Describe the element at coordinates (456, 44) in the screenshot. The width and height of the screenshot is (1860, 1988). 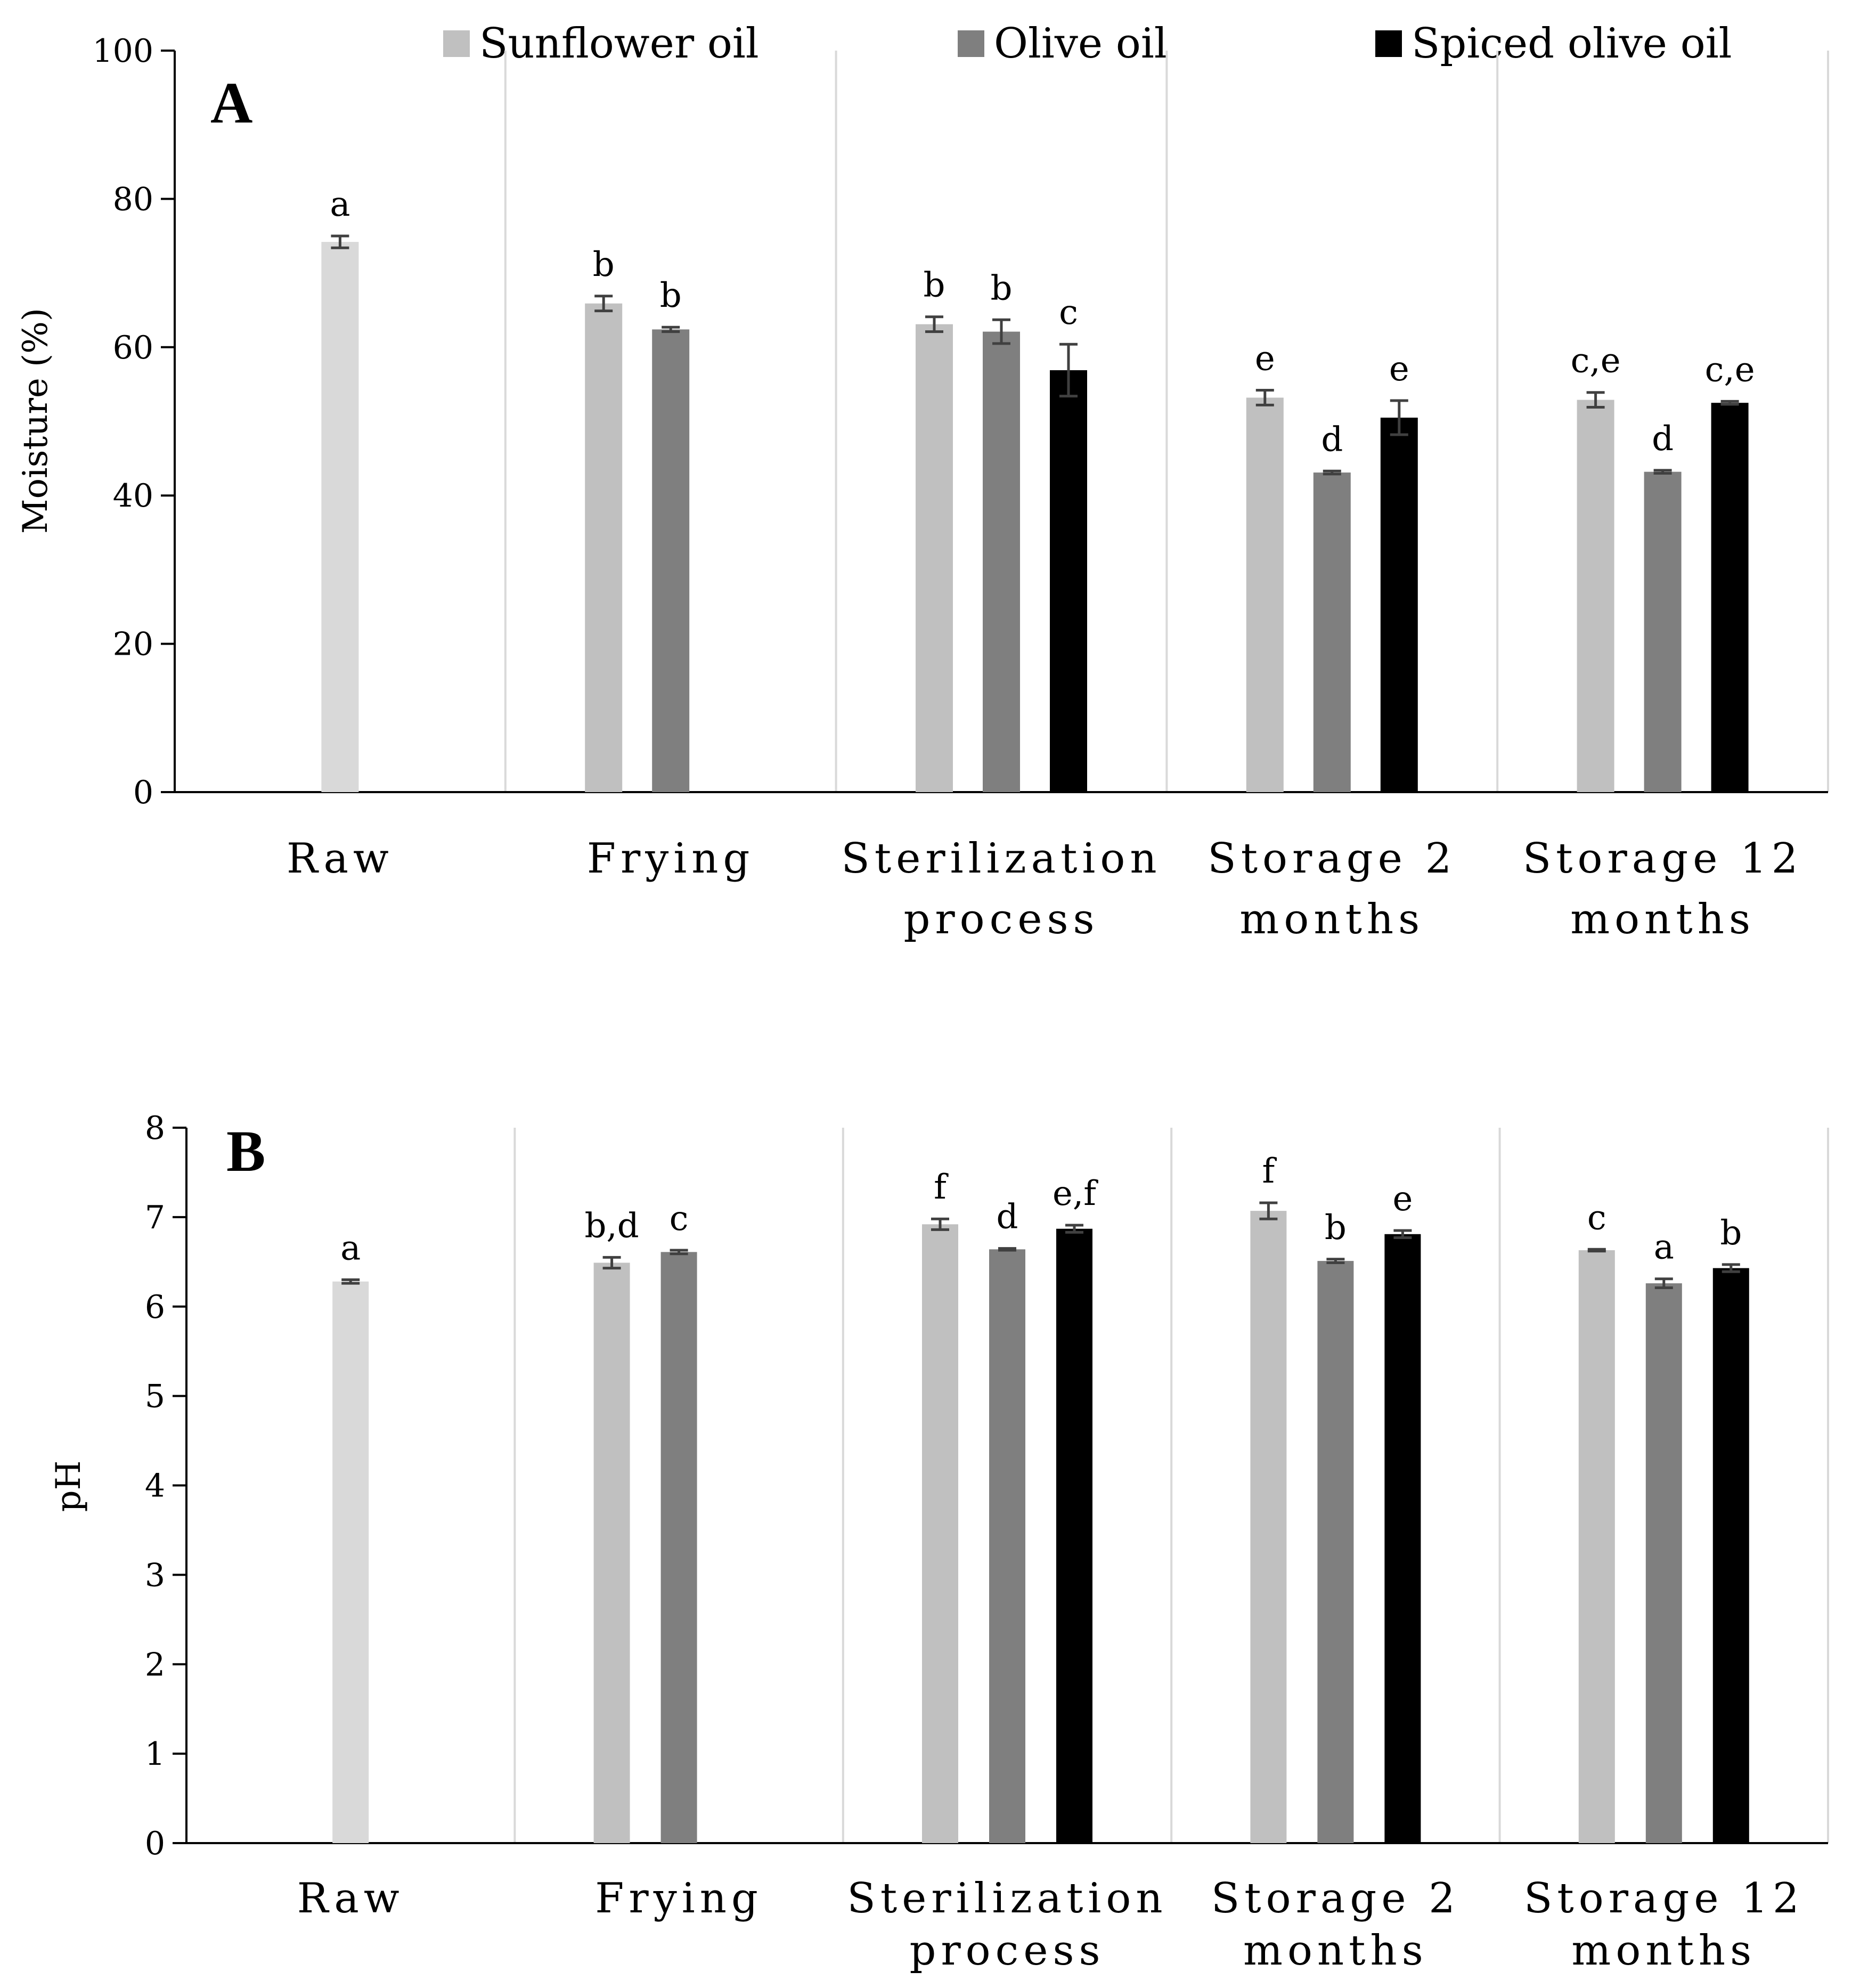
I see `legend-swatch-sunflower-oil` at that location.